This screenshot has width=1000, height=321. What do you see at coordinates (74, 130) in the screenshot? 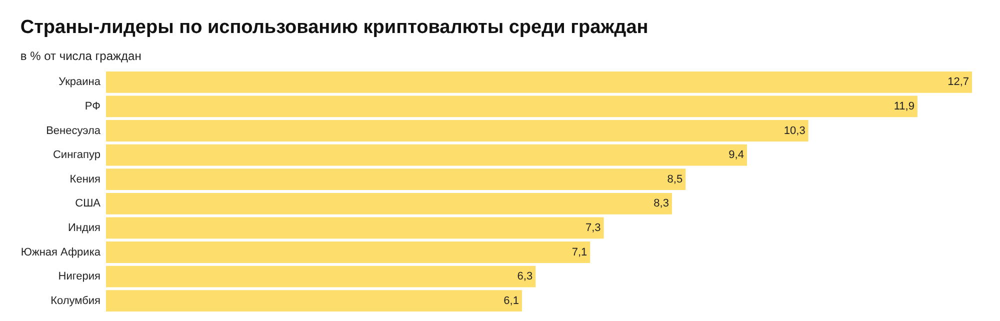
I see `y-tick-label: Венесуэла` at bounding box center [74, 130].